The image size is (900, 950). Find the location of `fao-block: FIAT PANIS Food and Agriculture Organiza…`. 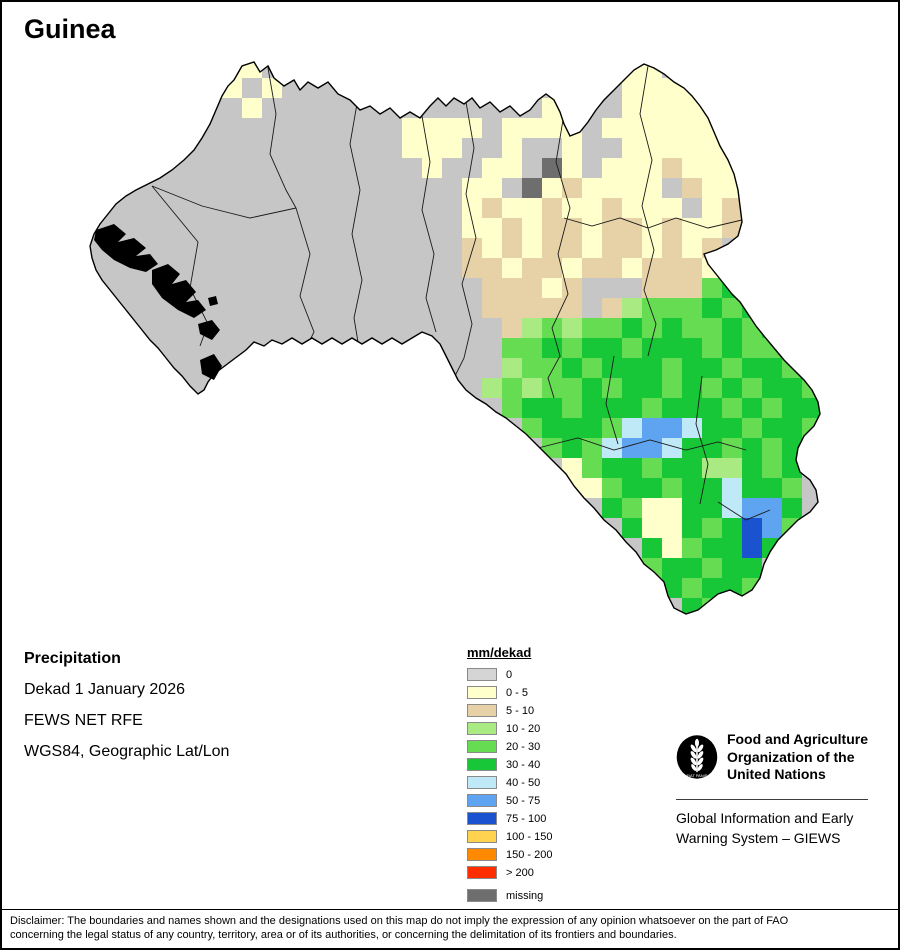

fao-block: FIAT PANIS Food and Agriculture Organiza… is located at coordinates (772, 787).